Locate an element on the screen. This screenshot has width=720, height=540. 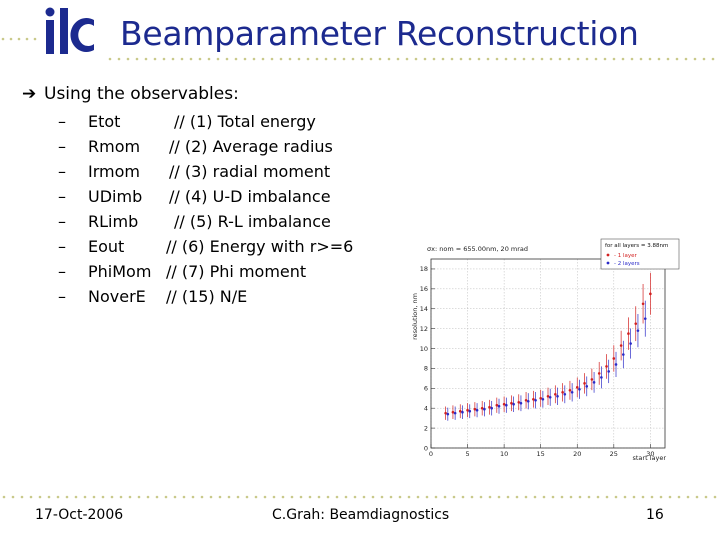
observable-name: RLimb is located at coordinates (113, 221).